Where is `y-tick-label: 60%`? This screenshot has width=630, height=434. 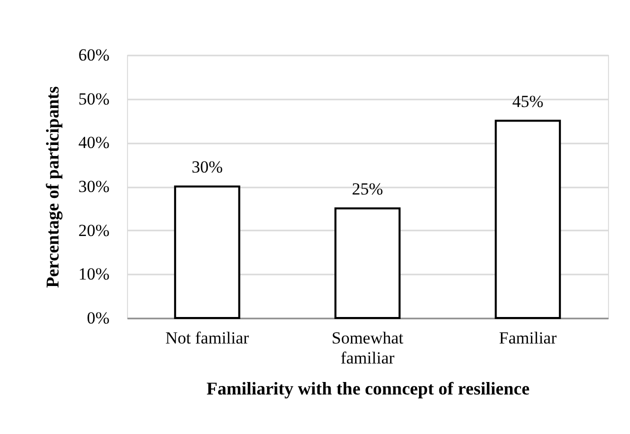 y-tick-label: 60% is located at coordinates (94, 55).